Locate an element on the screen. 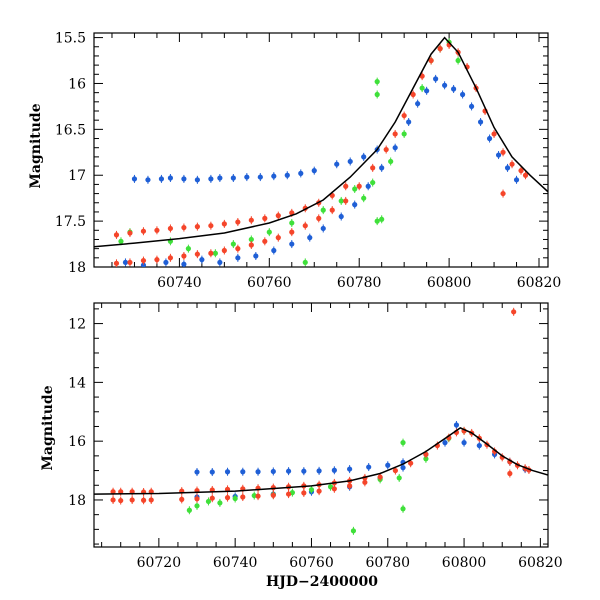 The width and height of the screenshot is (600, 600). top-x-tick-label: 60780 is located at coordinates (359, 283).